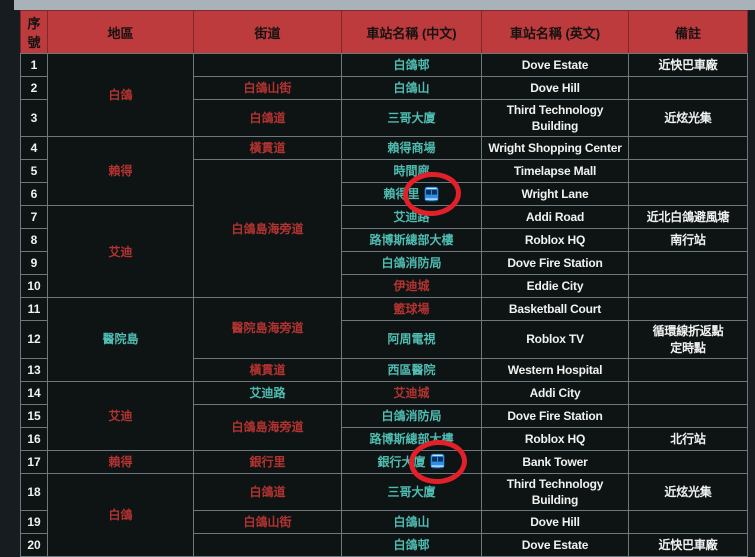 The image size is (755, 557). Describe the element at coordinates (34, 369) in the screenshot. I see `cell-number: 13` at that location.